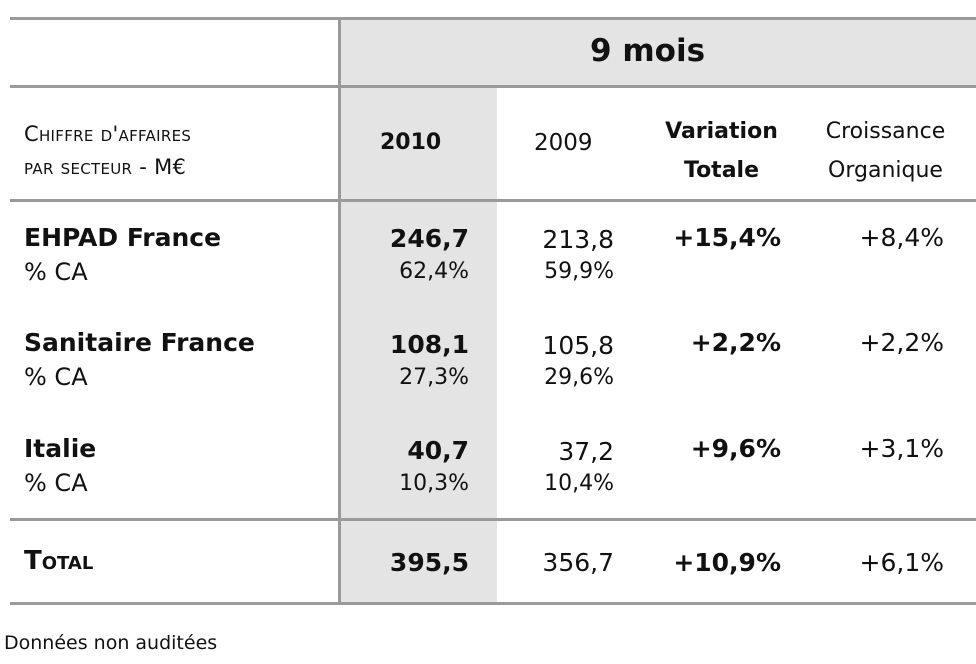  I want to click on variation-value: +2,2%, so click(735, 342).